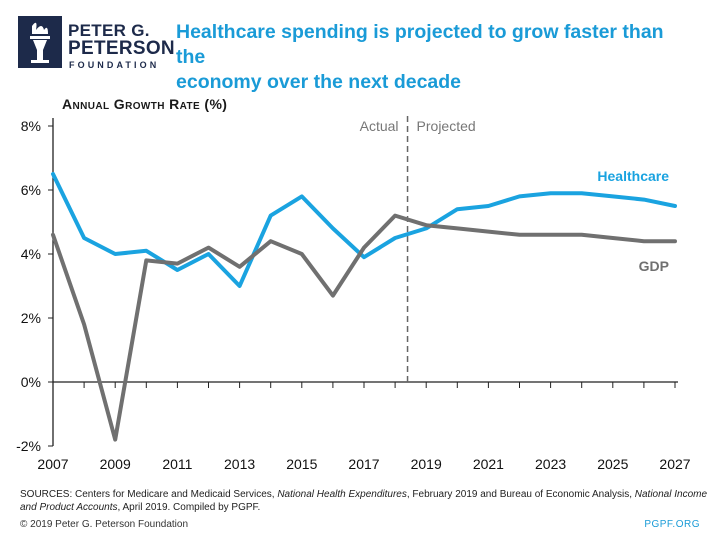 Image resolution: width=720 pixels, height=540 pixels. I want to click on annotation-projected: Projected, so click(446, 126).